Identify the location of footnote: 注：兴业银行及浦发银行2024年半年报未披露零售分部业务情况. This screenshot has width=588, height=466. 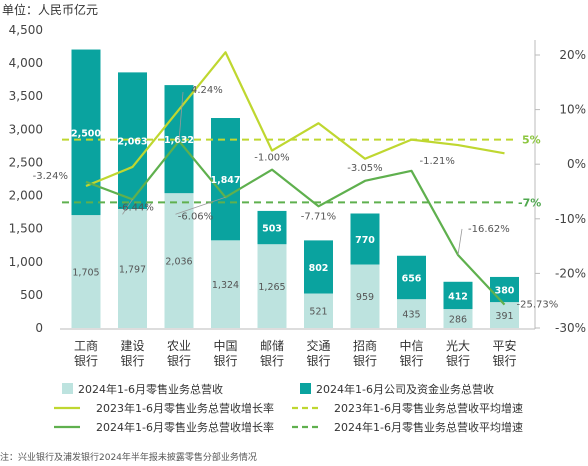
(128, 457).